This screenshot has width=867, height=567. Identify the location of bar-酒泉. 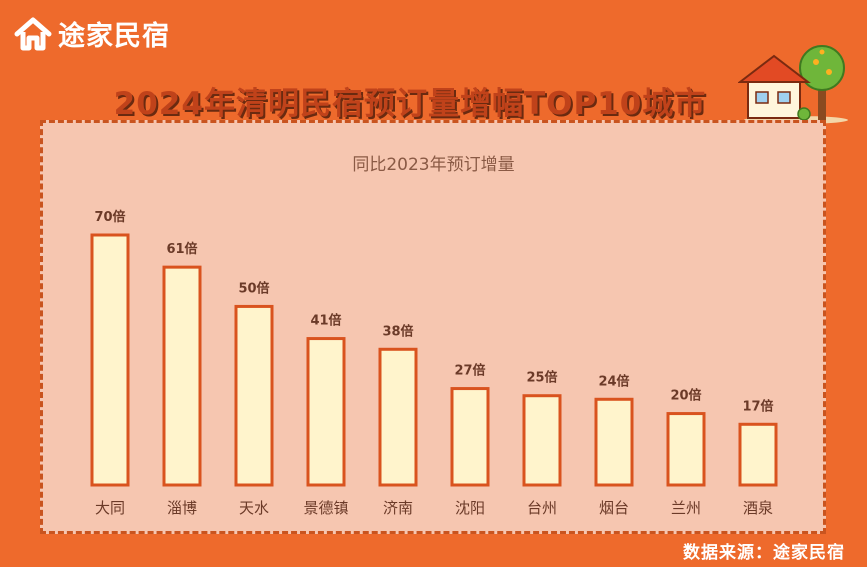
(758, 454).